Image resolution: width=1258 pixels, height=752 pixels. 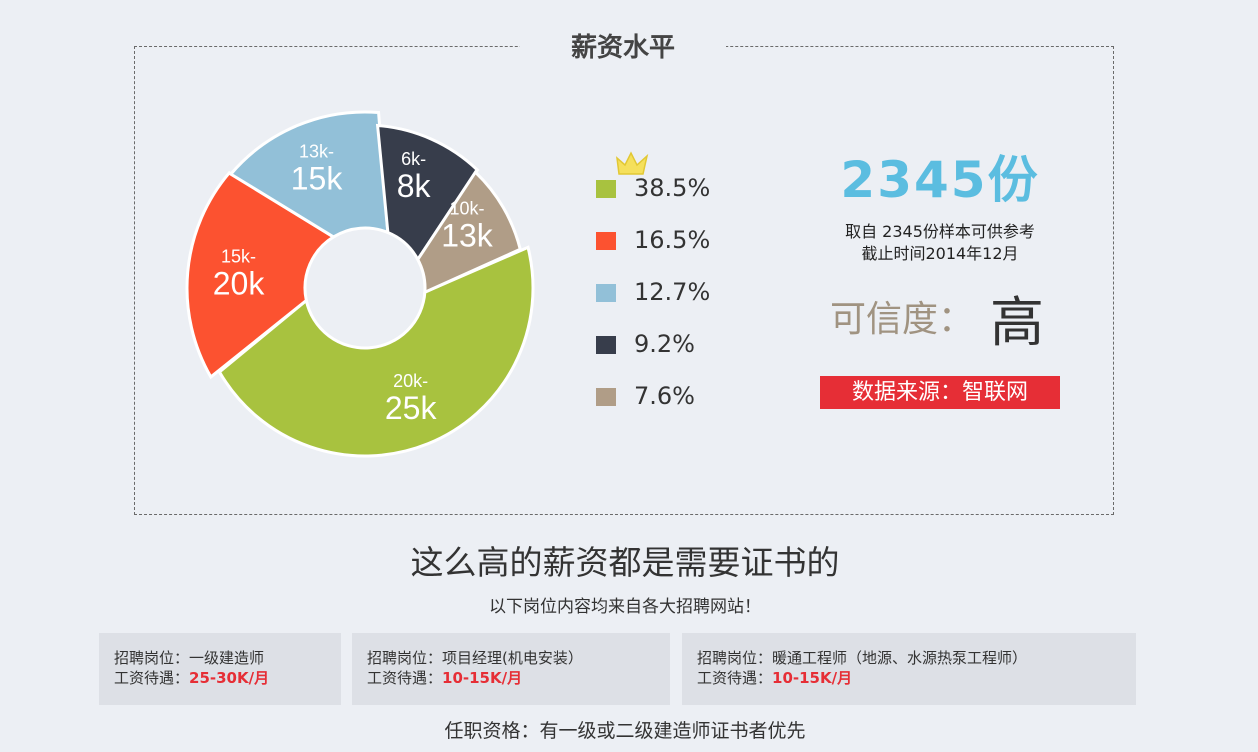 I want to click on legend-label: 16.5%, so click(x=672, y=240).